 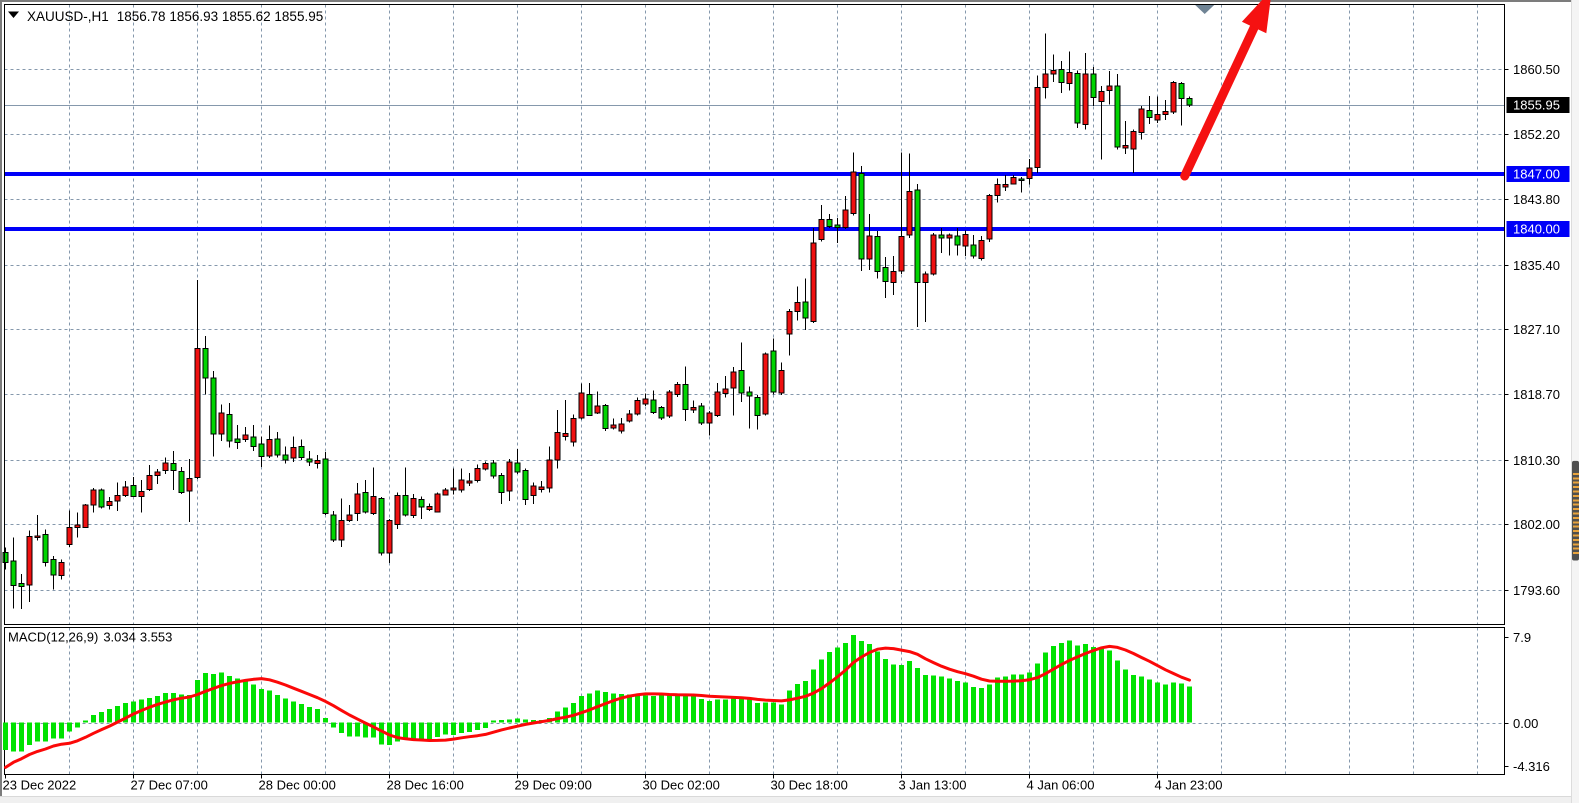 I want to click on scrollbar-track, so click(x=1575, y=401).